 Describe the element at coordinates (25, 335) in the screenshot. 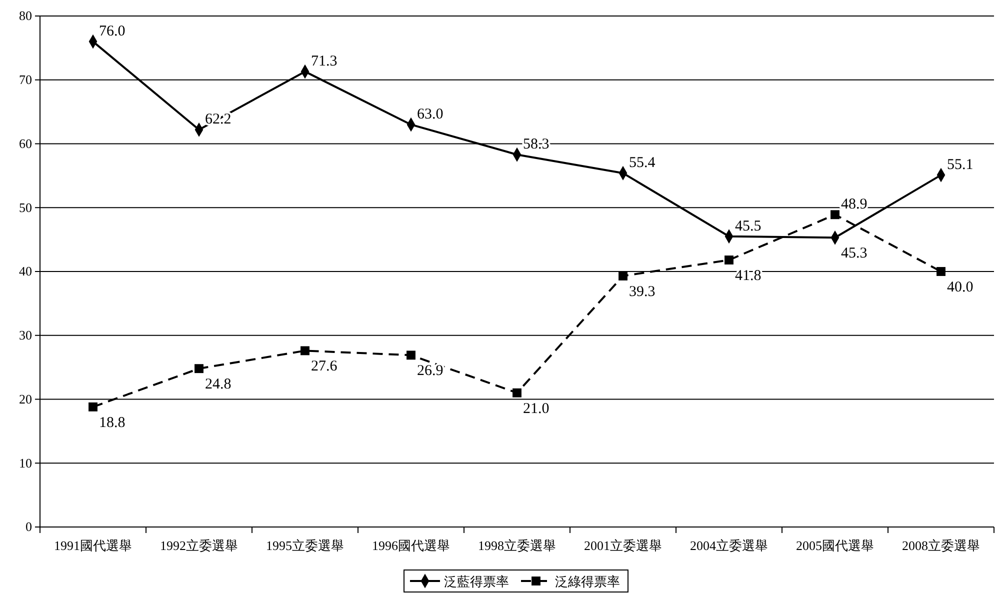

I see `y-tick-label: 30` at that location.